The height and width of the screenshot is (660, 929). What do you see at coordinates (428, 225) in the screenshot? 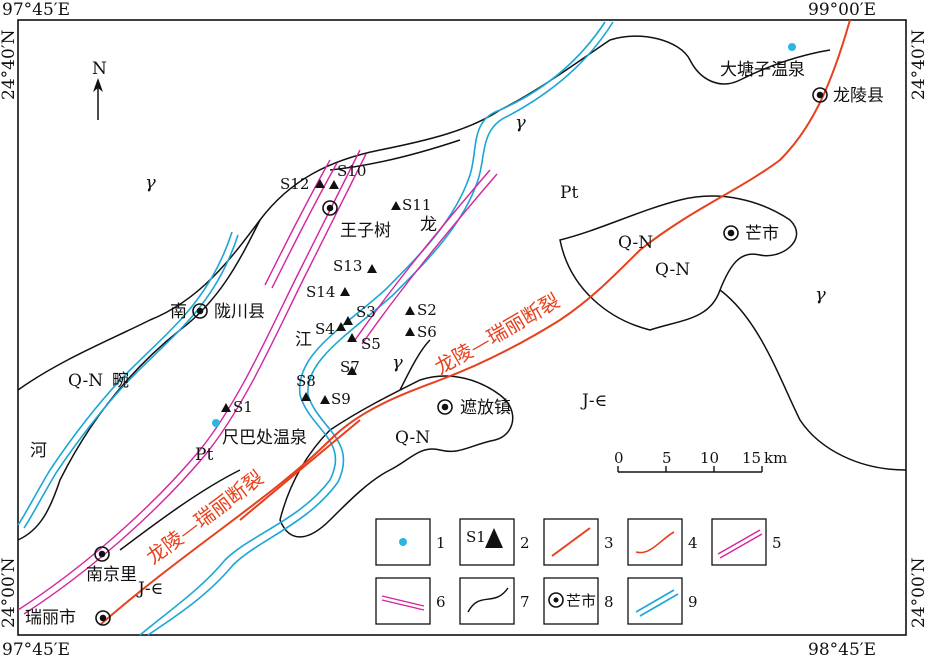
I see `river-label-long: 龙` at bounding box center [428, 225].